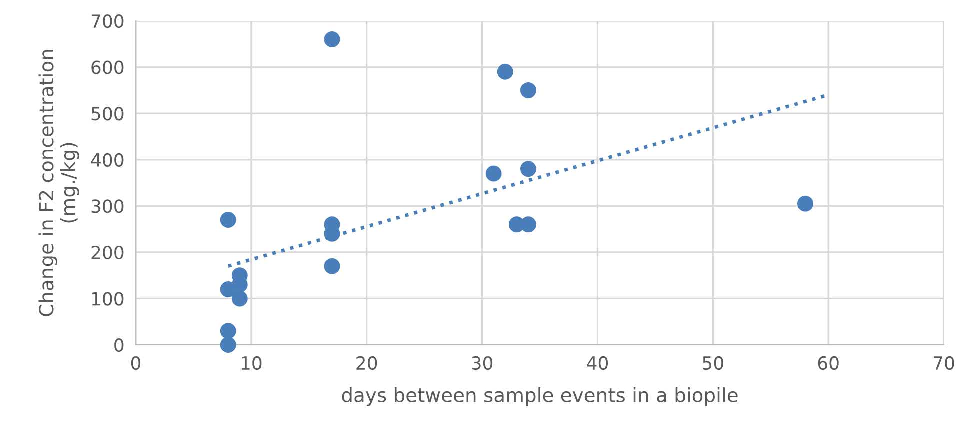 The height and width of the screenshot is (427, 959). What do you see at coordinates (713, 363) in the screenshot?
I see `x-tick-label: 50` at bounding box center [713, 363].